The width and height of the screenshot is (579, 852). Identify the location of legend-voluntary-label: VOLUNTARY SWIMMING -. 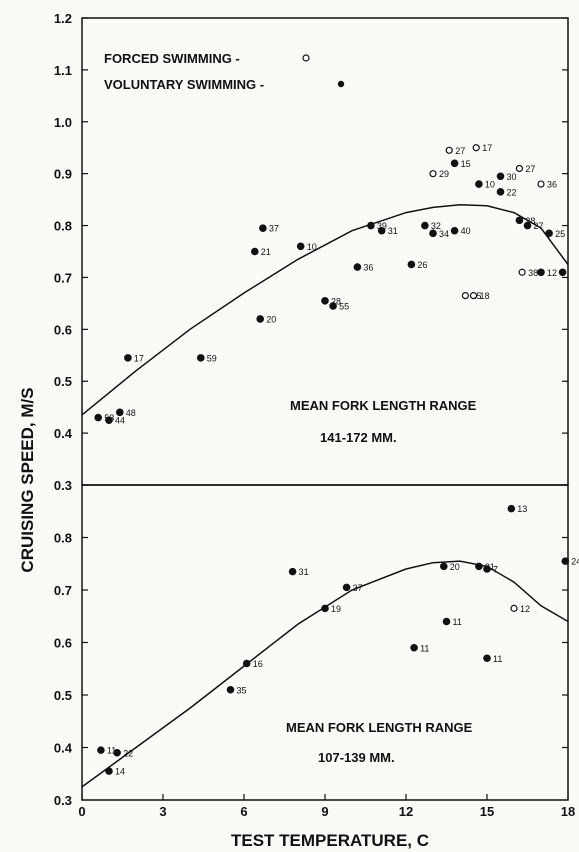
(184, 84).